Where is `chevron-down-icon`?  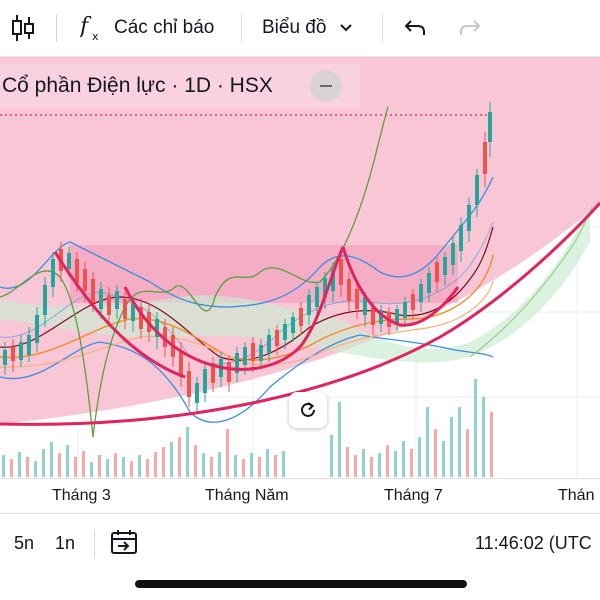 chevron-down-icon is located at coordinates (346, 28).